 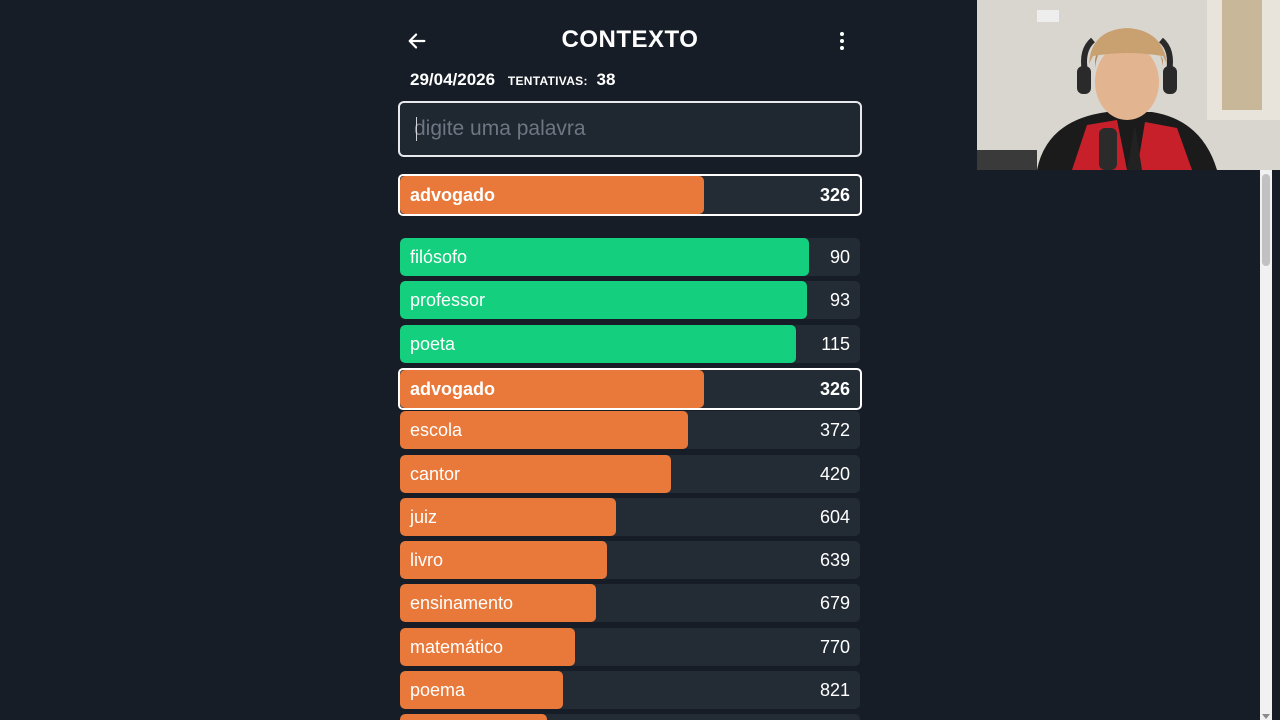 What do you see at coordinates (552, 195) in the screenshot?
I see `current-guess-bar` at bounding box center [552, 195].